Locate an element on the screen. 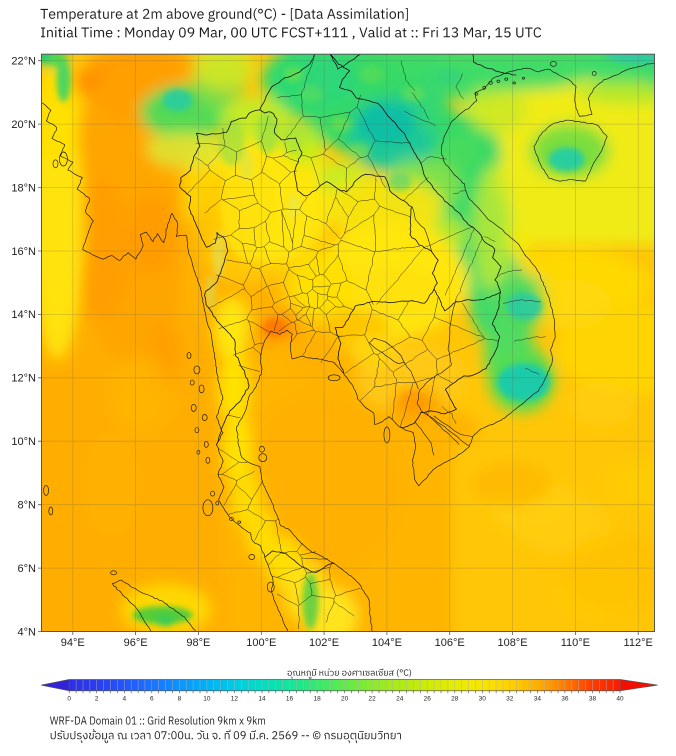  svg-text: 12 is located at coordinates (235, 698).